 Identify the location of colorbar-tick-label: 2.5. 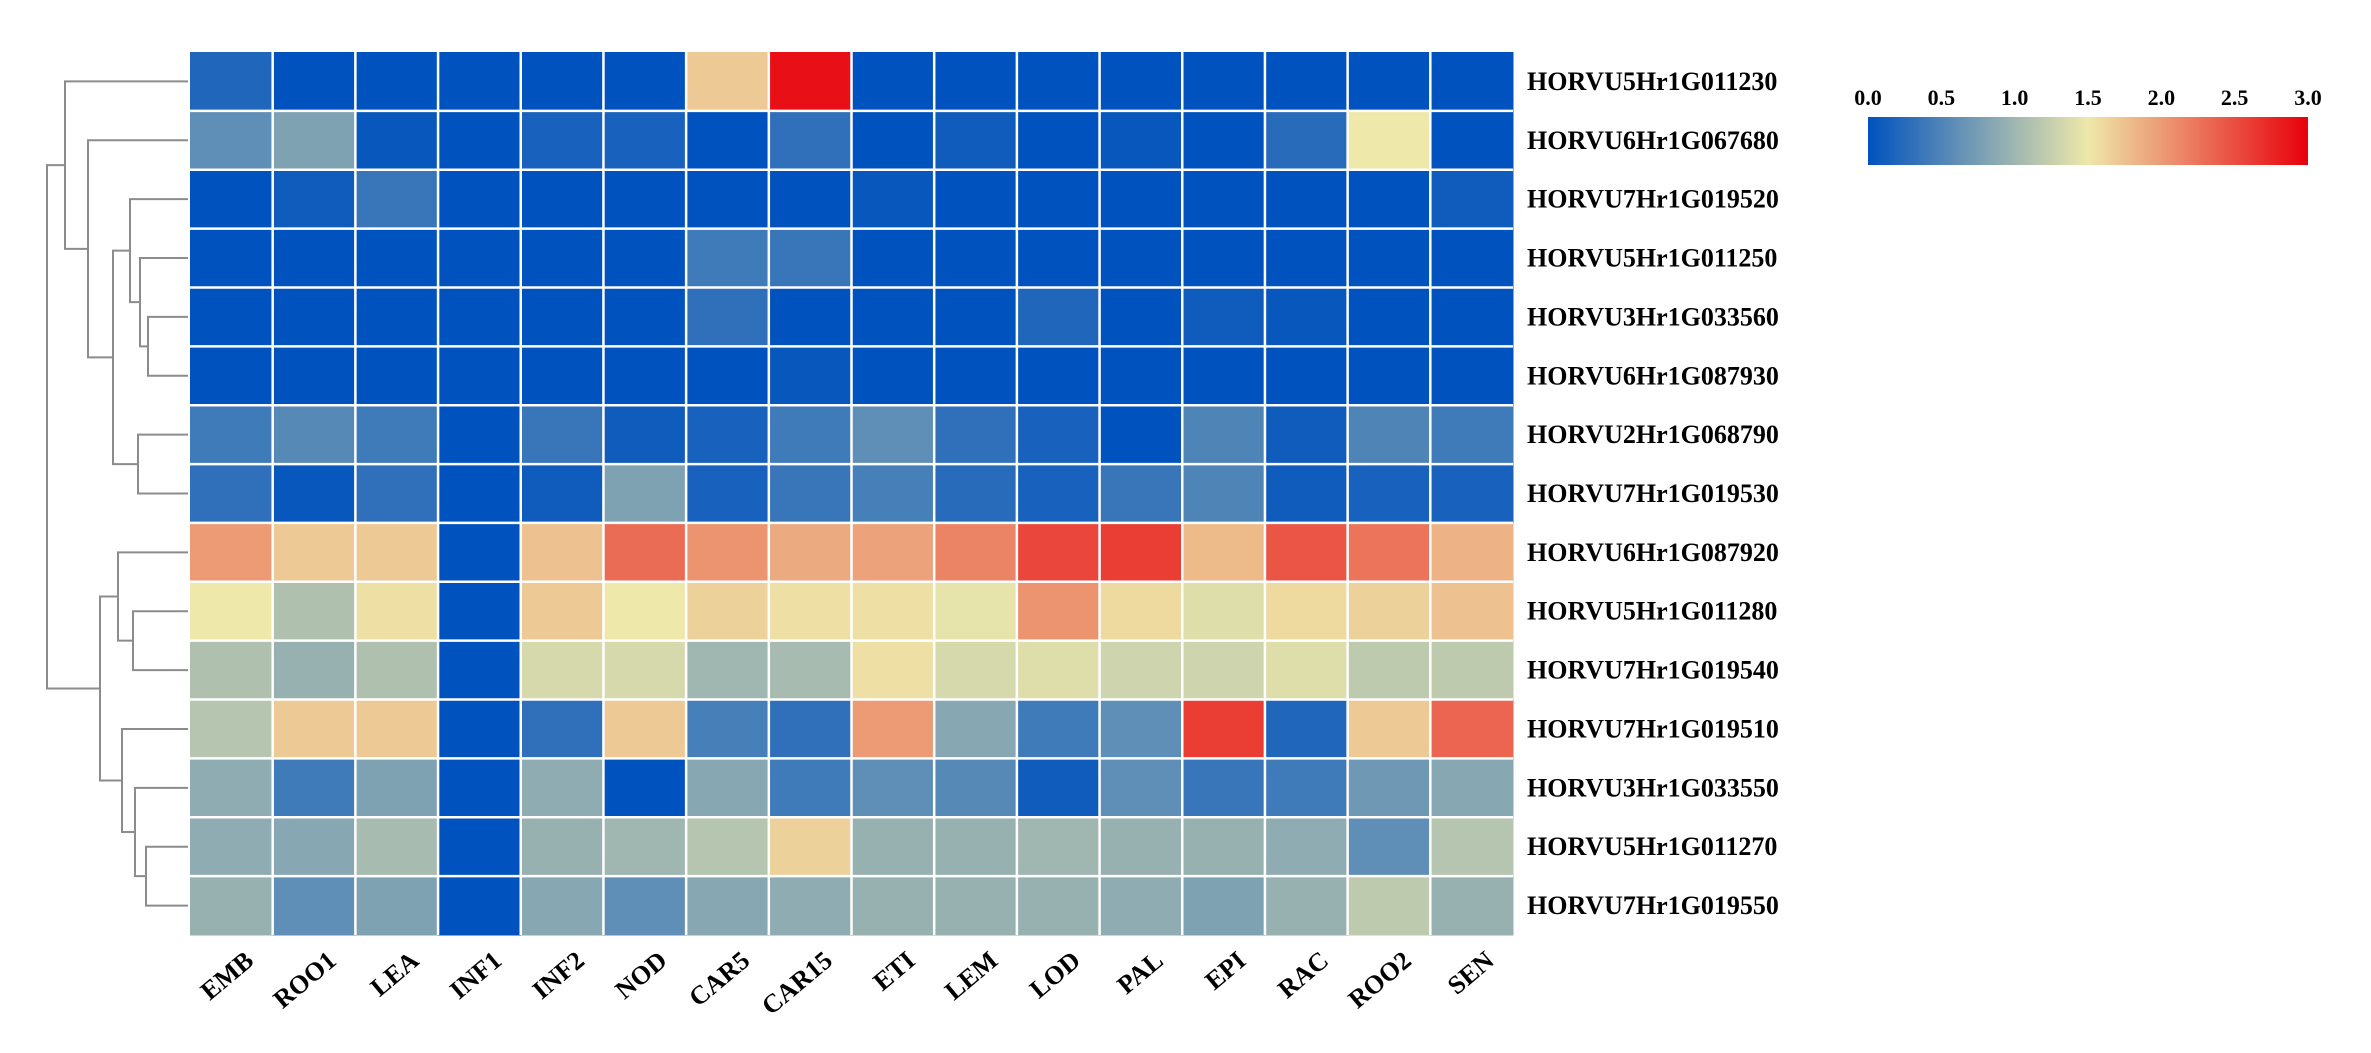
(2235, 97).